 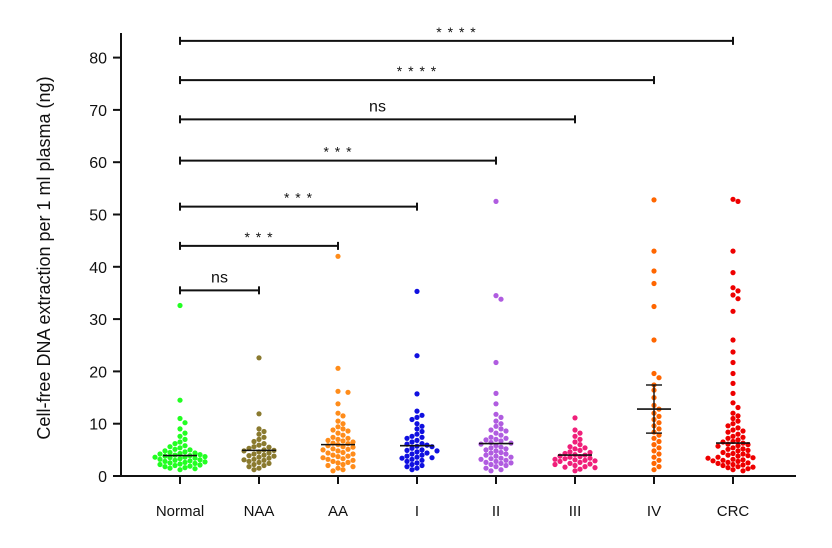 What do you see at coordinates (452, 498) in the screenshot?
I see `x-axis-ticks: Normal NAA AA I II III IV CRC` at bounding box center [452, 498].